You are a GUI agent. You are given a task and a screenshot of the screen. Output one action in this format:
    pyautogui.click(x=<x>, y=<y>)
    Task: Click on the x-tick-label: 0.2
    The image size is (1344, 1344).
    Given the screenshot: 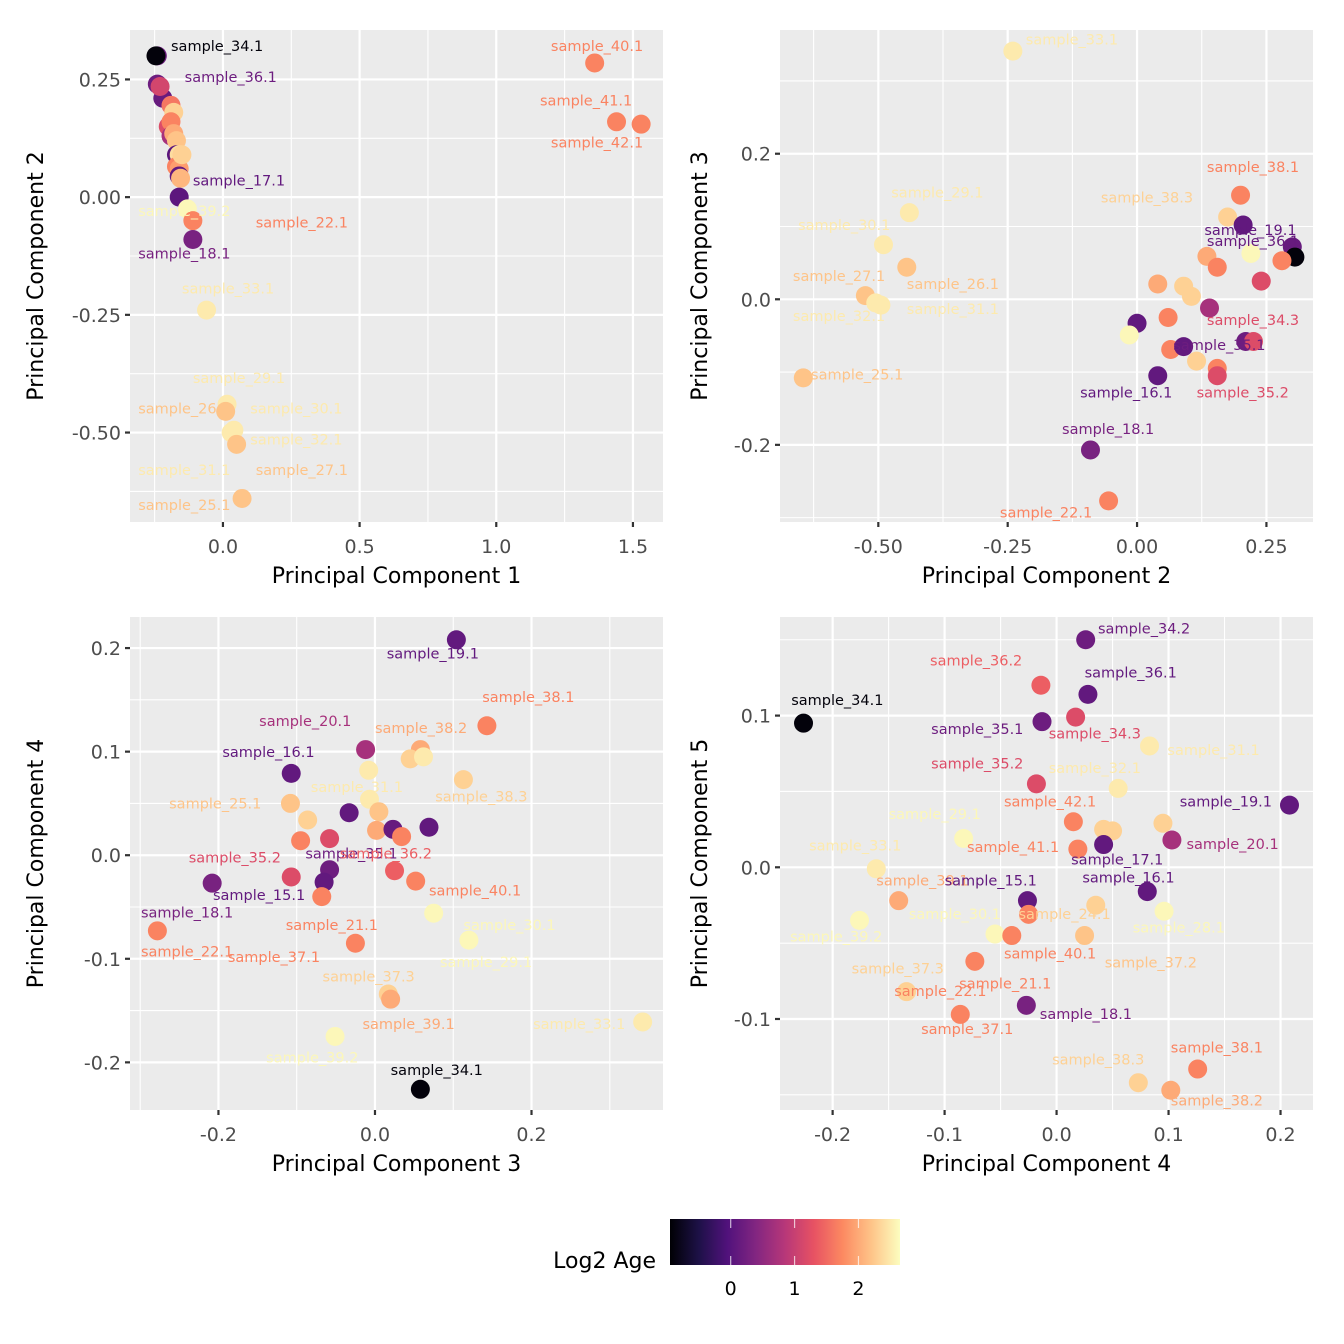 What is the action you would take?
    pyautogui.click(x=531, y=1135)
    